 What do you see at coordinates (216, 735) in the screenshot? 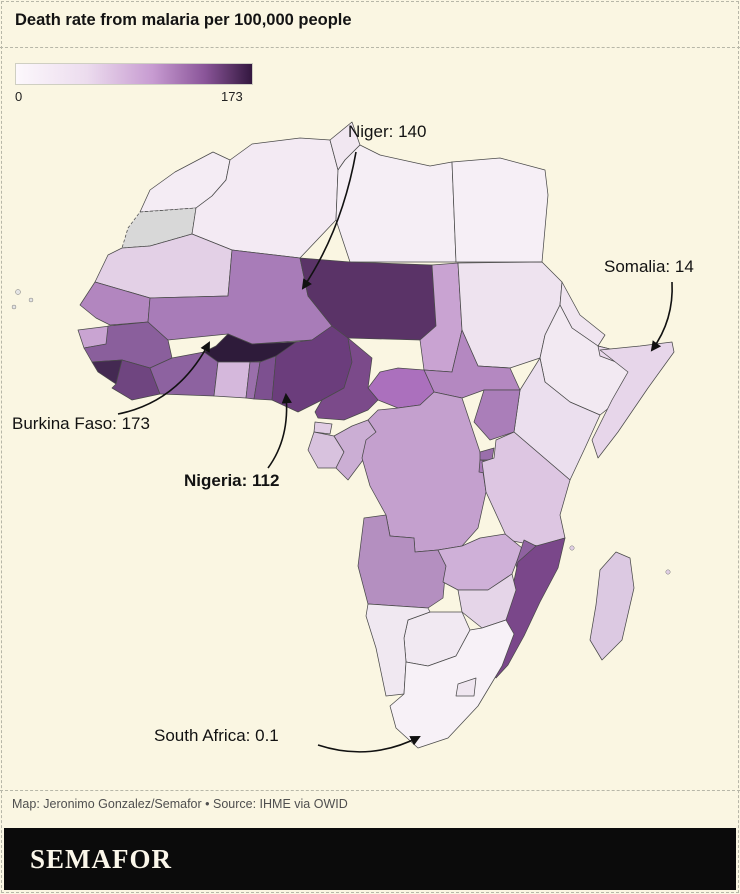
I see `south-africa-annotation-label: South Africa: 0.1` at bounding box center [216, 735].